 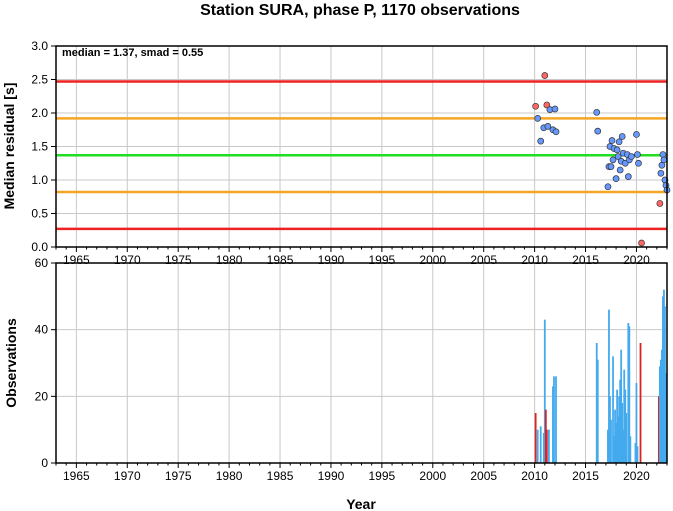 What do you see at coordinates (483, 476) in the screenshot?
I see `observations-x-tick-label: 2005` at bounding box center [483, 476].